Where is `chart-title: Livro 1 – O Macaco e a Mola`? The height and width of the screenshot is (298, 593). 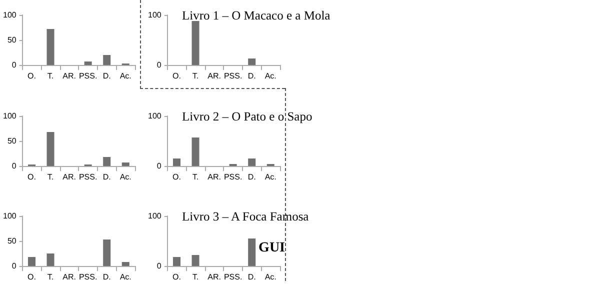
chart-title: Livro 1 – O Macaco e a Mola is located at coordinates (256, 15).